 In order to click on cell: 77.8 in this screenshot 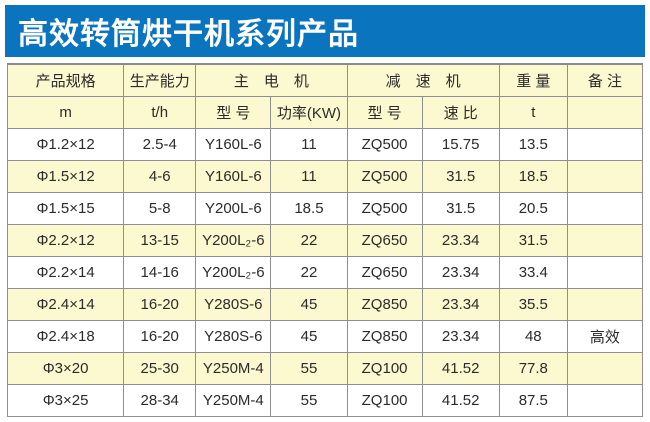, I will do `click(533, 368)`.